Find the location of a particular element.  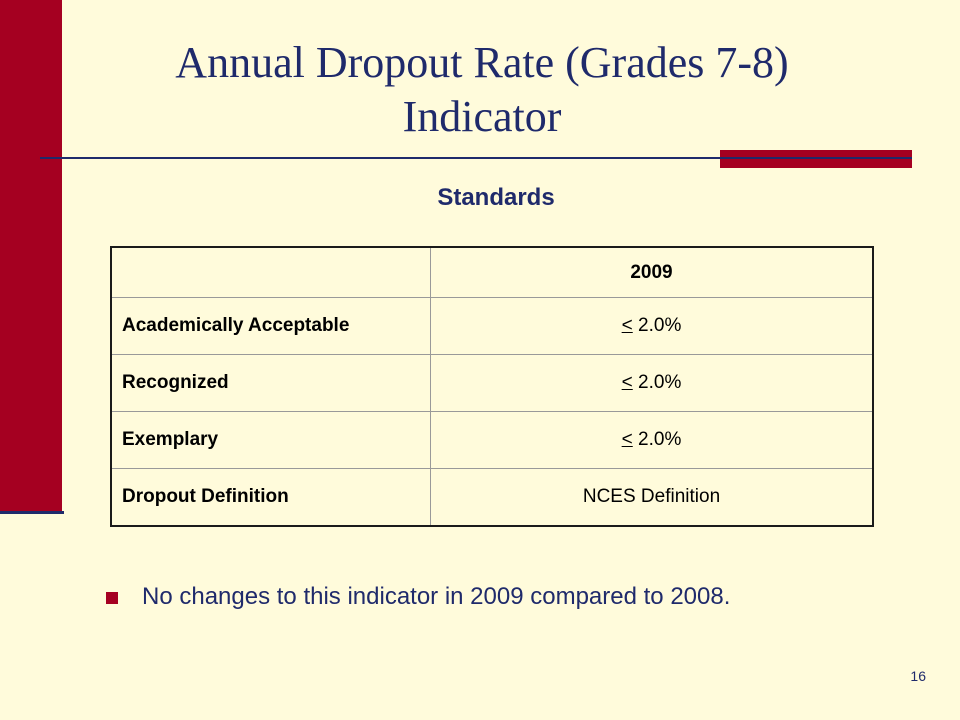

table-header-row: 2009 is located at coordinates (492, 272).